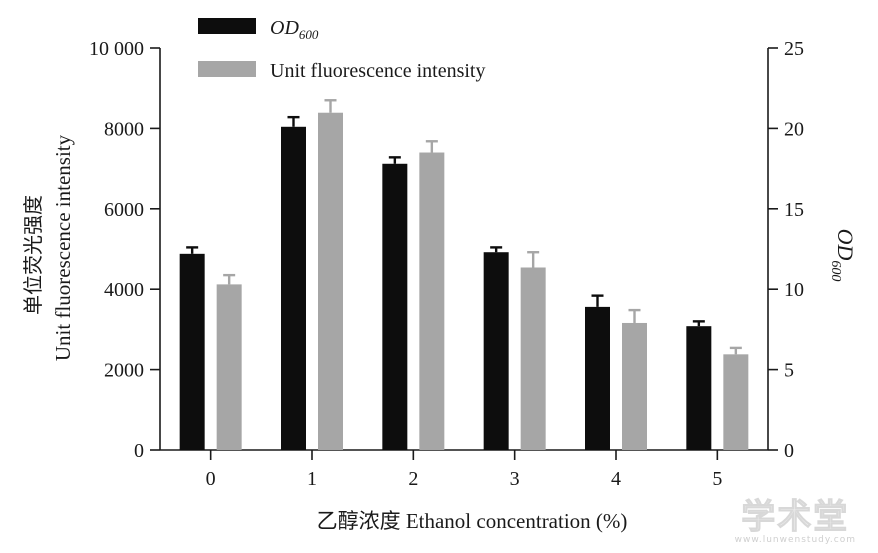 Image resolution: width=878 pixels, height=553 pixels. I want to click on y-axis-label-left-cn: 单位荧光强度, so click(33, 255).